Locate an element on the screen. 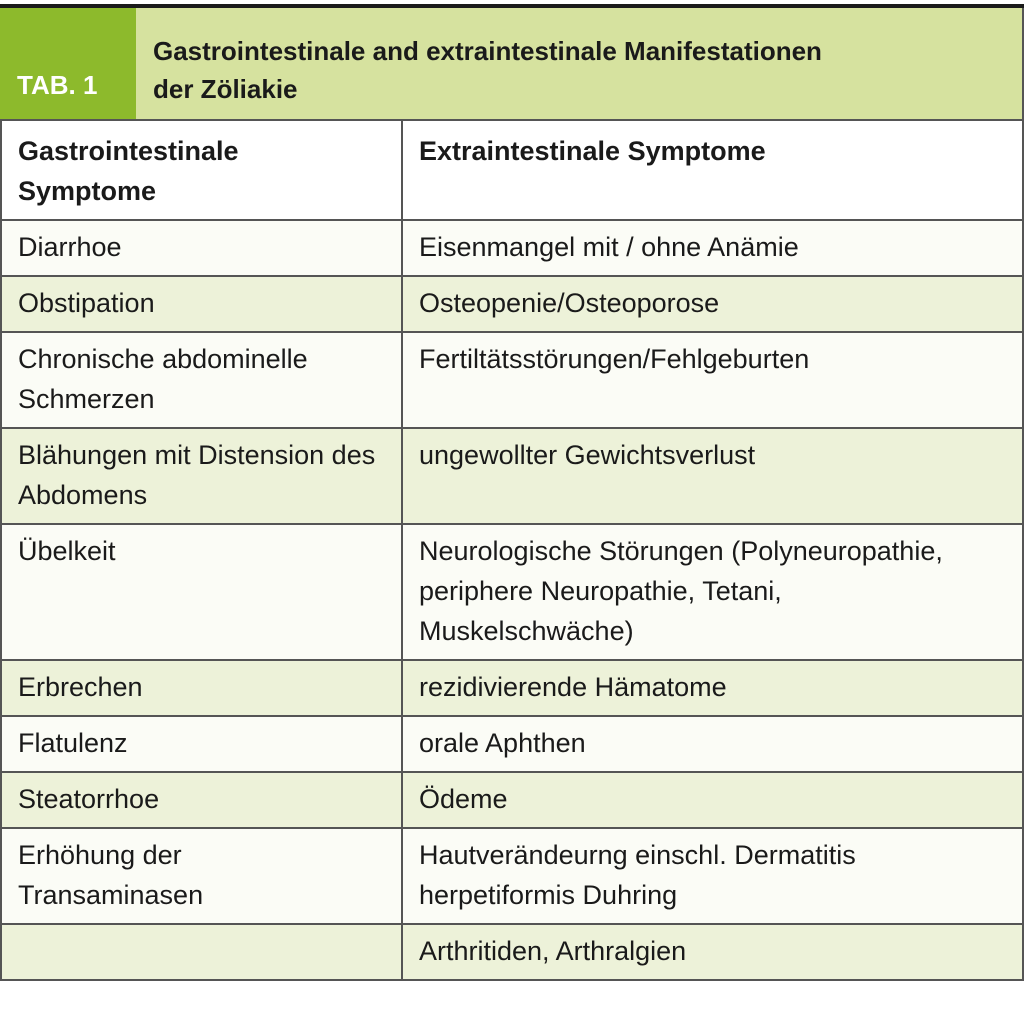  gastro-symptom-cell: Erbrechen is located at coordinates (201, 688).